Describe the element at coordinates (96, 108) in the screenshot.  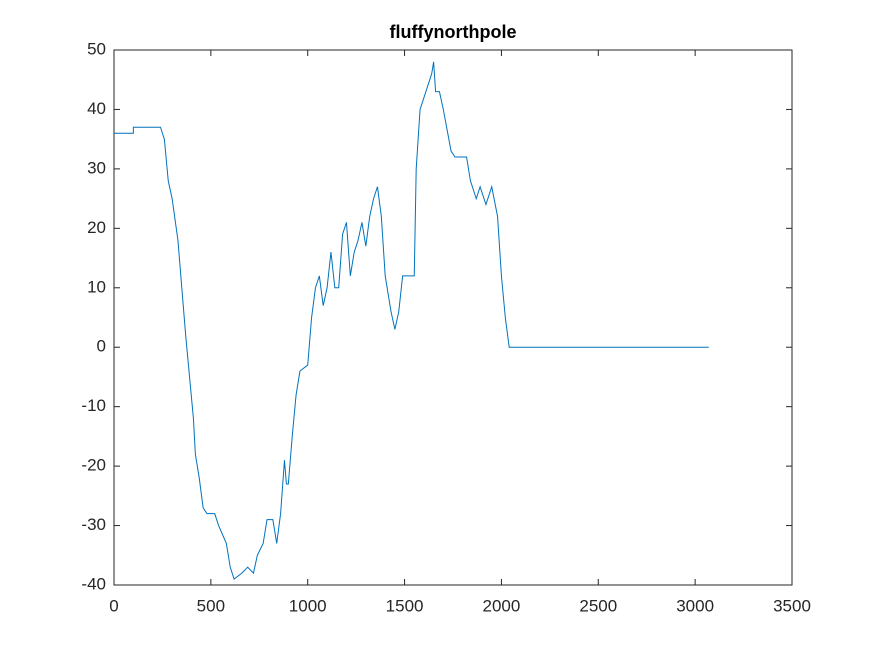
I see `y-tick-label: 40` at that location.